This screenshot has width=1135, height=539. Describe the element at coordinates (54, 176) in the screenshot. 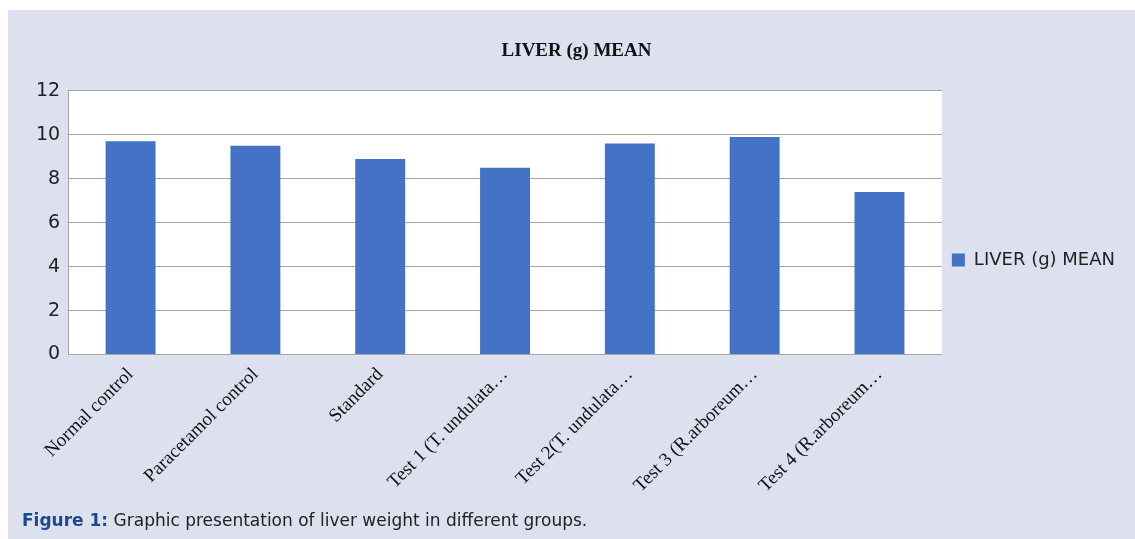

I see `y-tick-label: 8` at that location.